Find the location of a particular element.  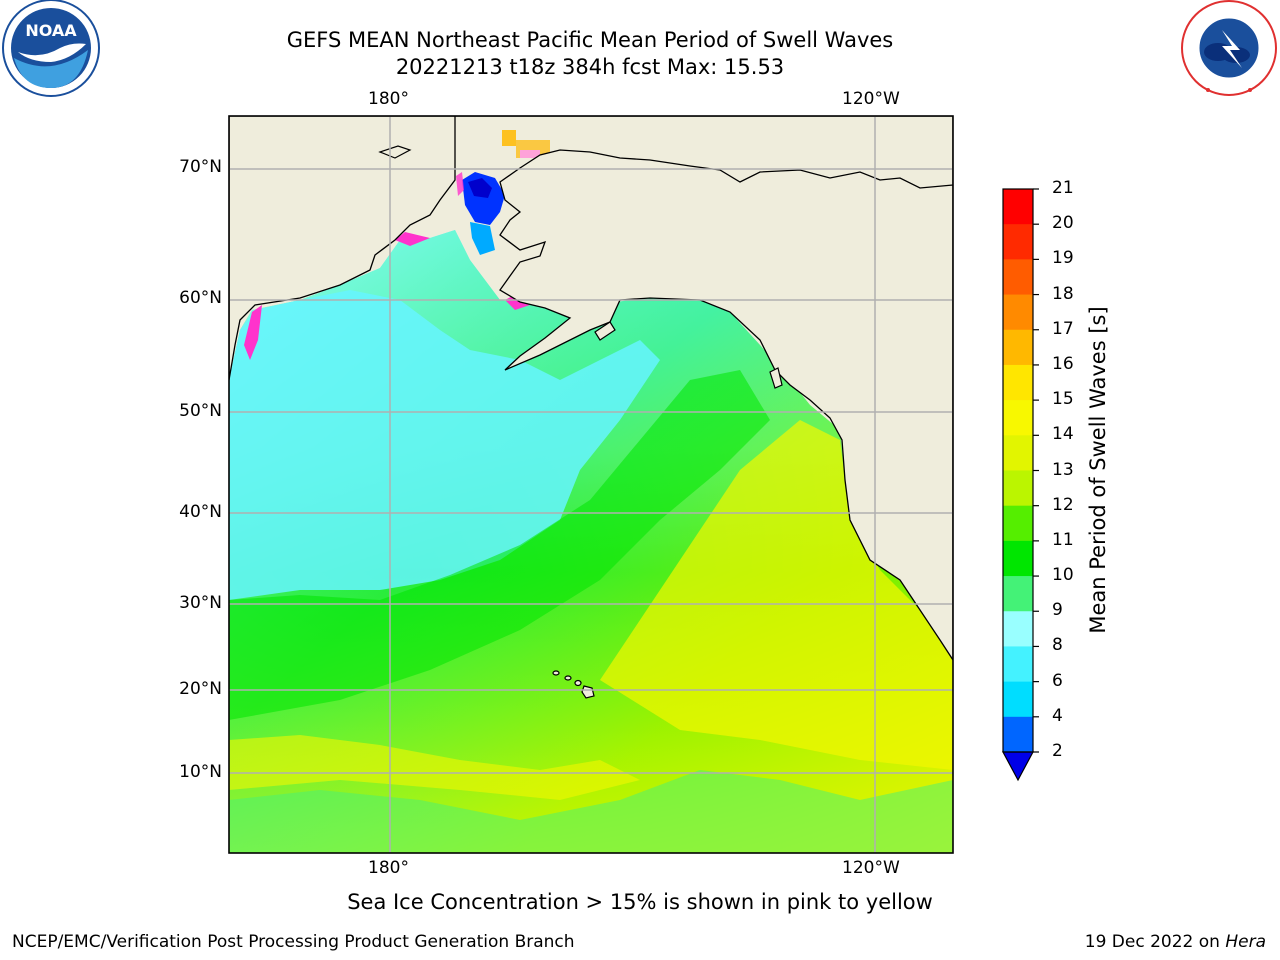

colorbar-border is located at coordinates (1018, 470).